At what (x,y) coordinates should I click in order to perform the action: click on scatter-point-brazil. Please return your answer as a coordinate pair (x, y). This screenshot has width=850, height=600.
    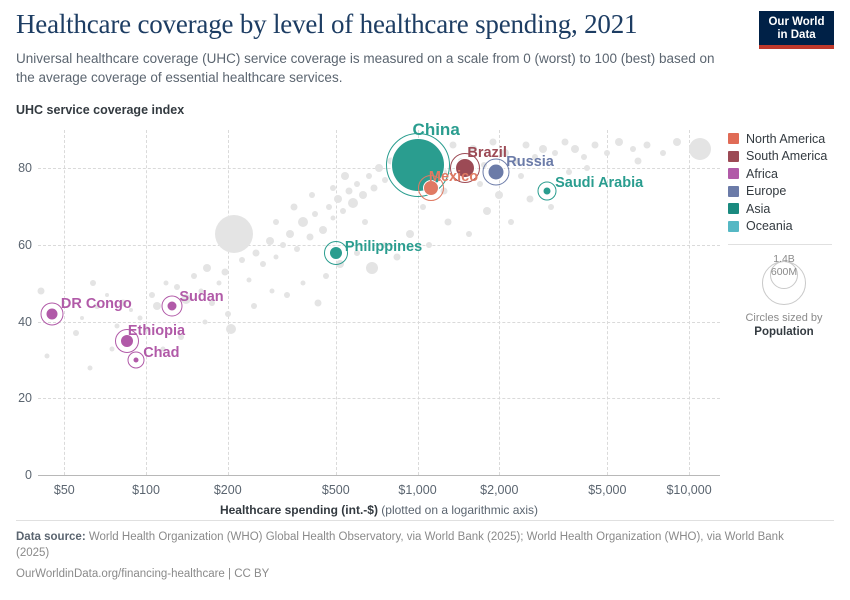
    Looking at the image, I should click on (465, 168).